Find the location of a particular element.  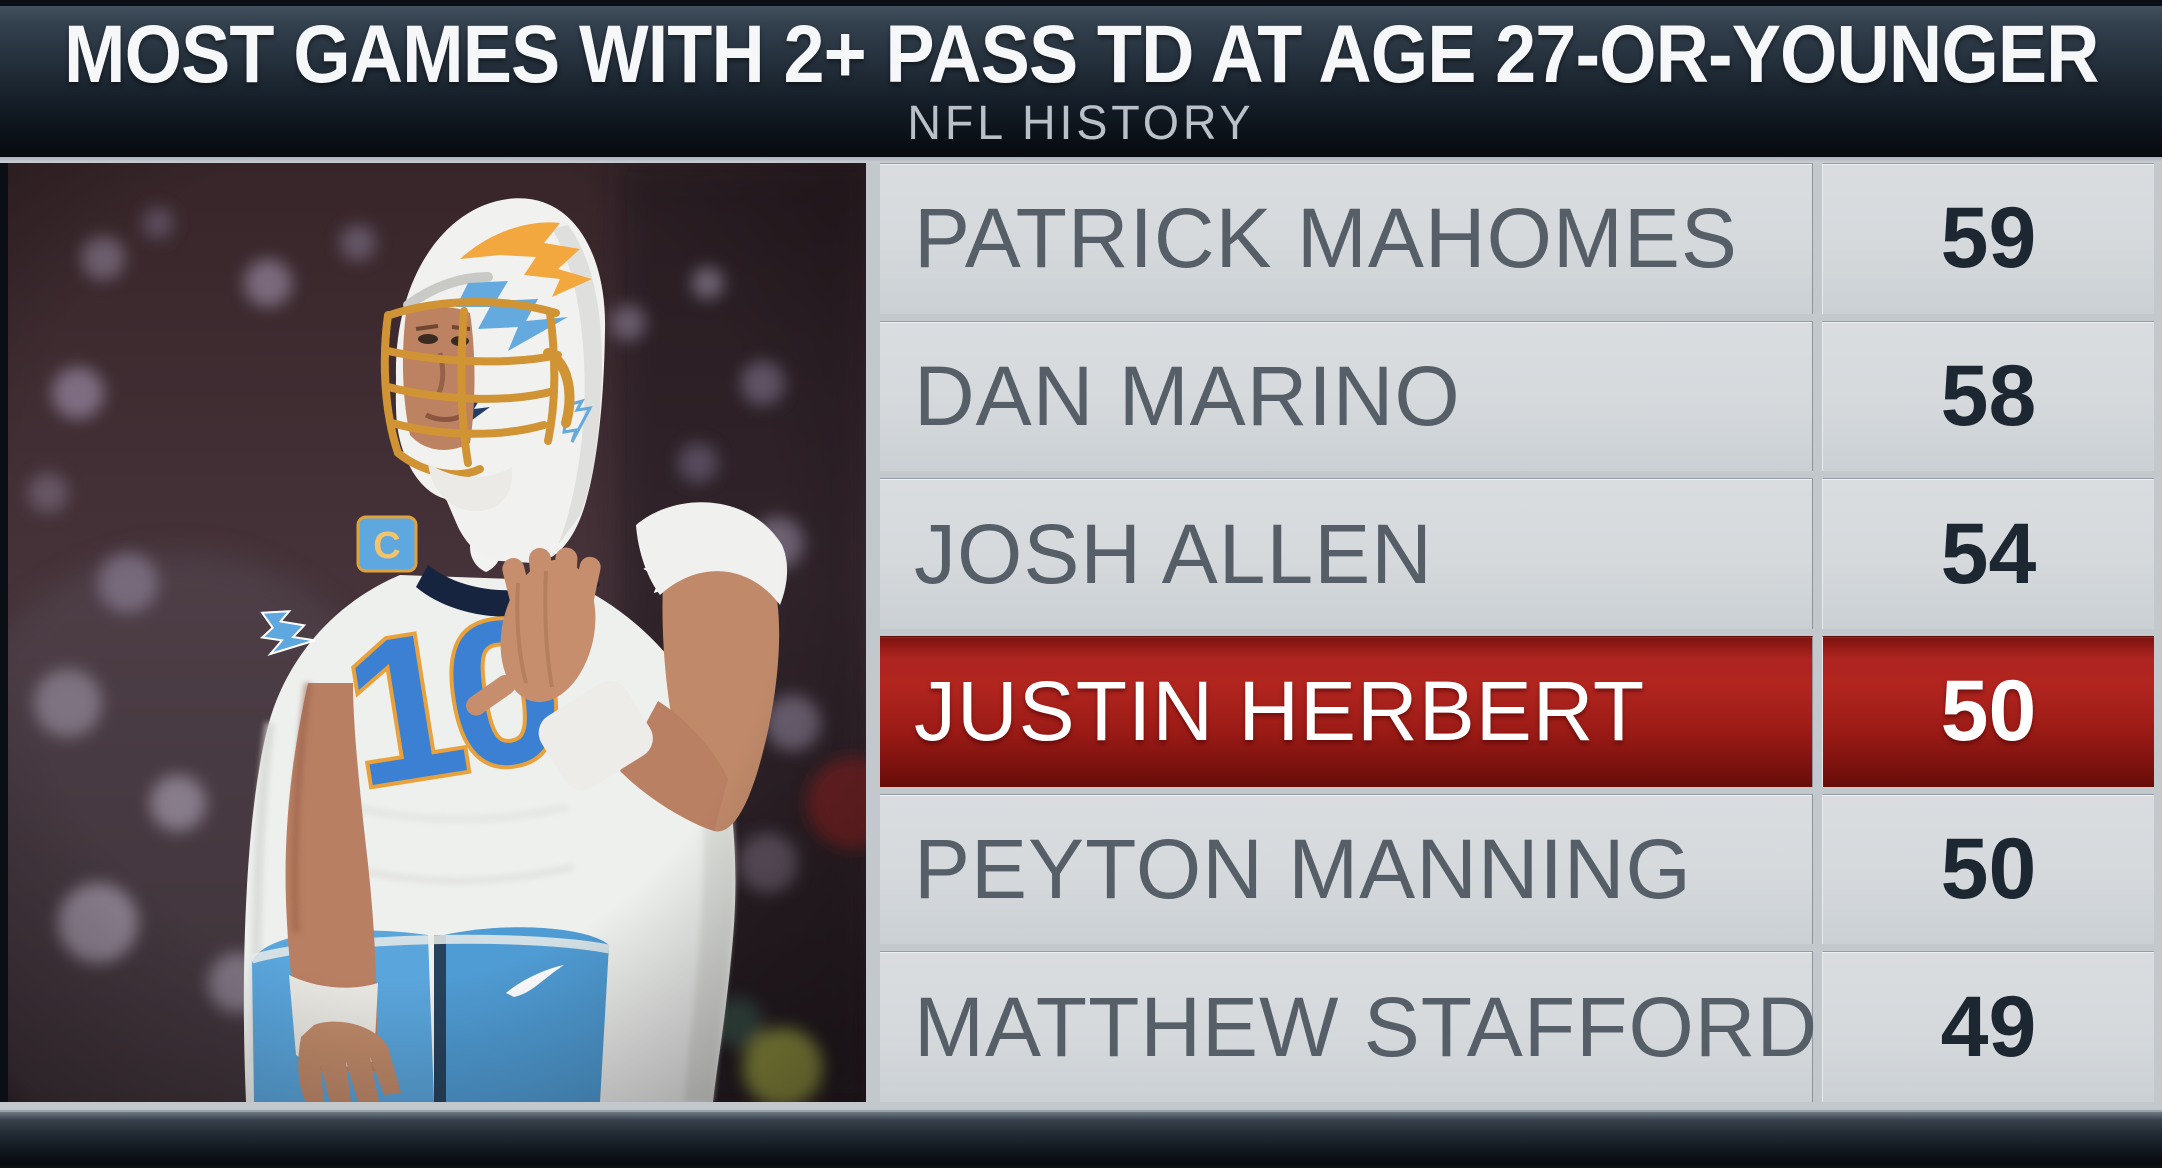

player-name-cell: JOSH ALLEN is located at coordinates (1346, 554).